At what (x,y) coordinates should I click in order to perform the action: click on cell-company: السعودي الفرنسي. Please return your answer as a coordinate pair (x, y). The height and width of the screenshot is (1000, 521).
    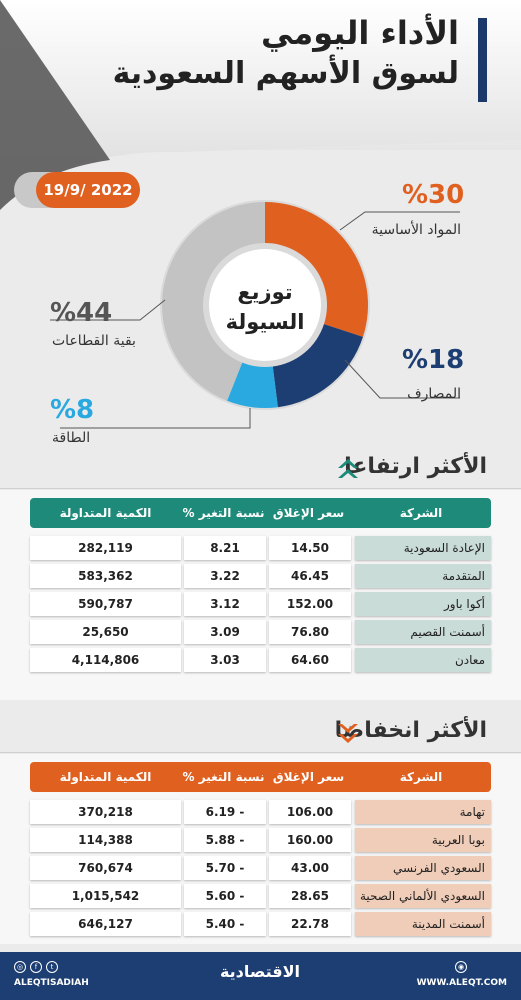
    Looking at the image, I should click on (423, 868).